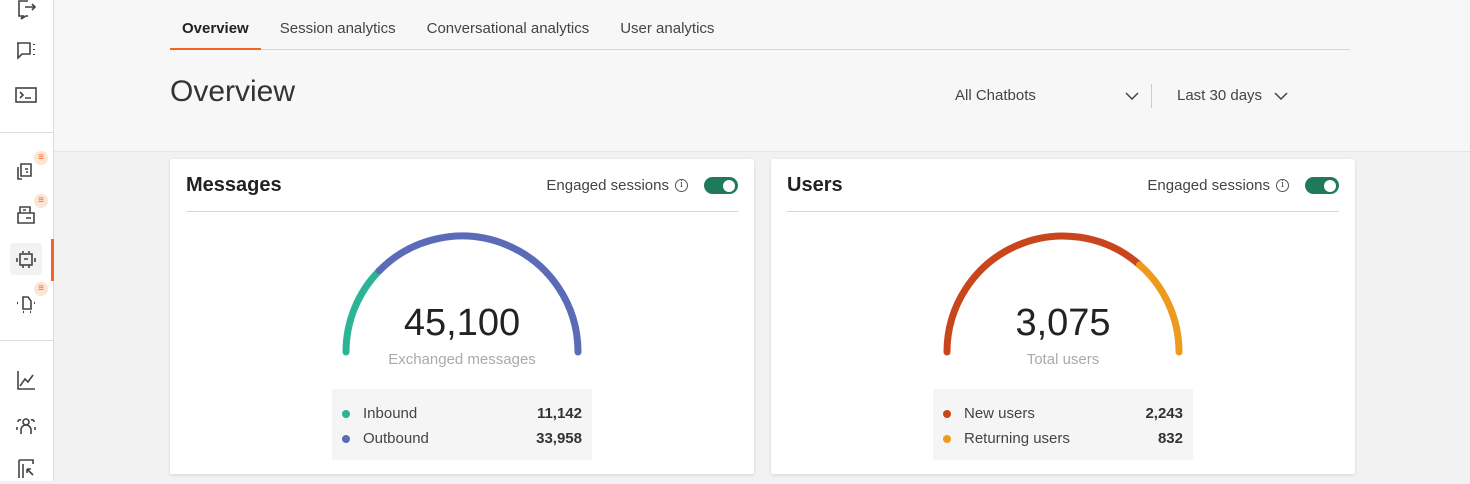 The width and height of the screenshot is (1470, 484). Describe the element at coordinates (362, 311) in the screenshot. I see `gauge-segment-inbound` at that location.